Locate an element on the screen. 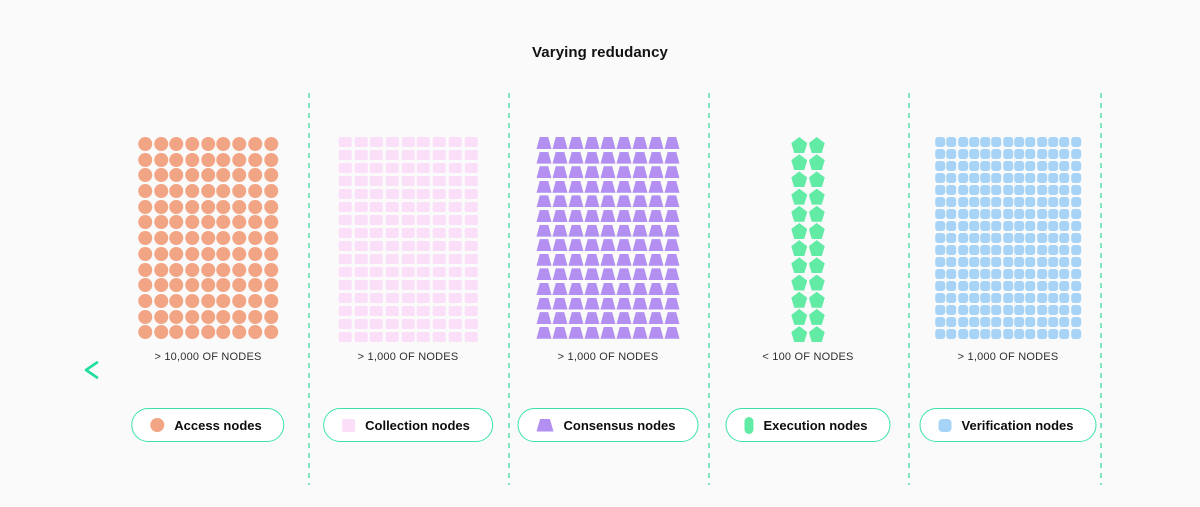 This screenshot has width=1200, height=507. execution-legend-pill: Execution nodes is located at coordinates (808, 425).